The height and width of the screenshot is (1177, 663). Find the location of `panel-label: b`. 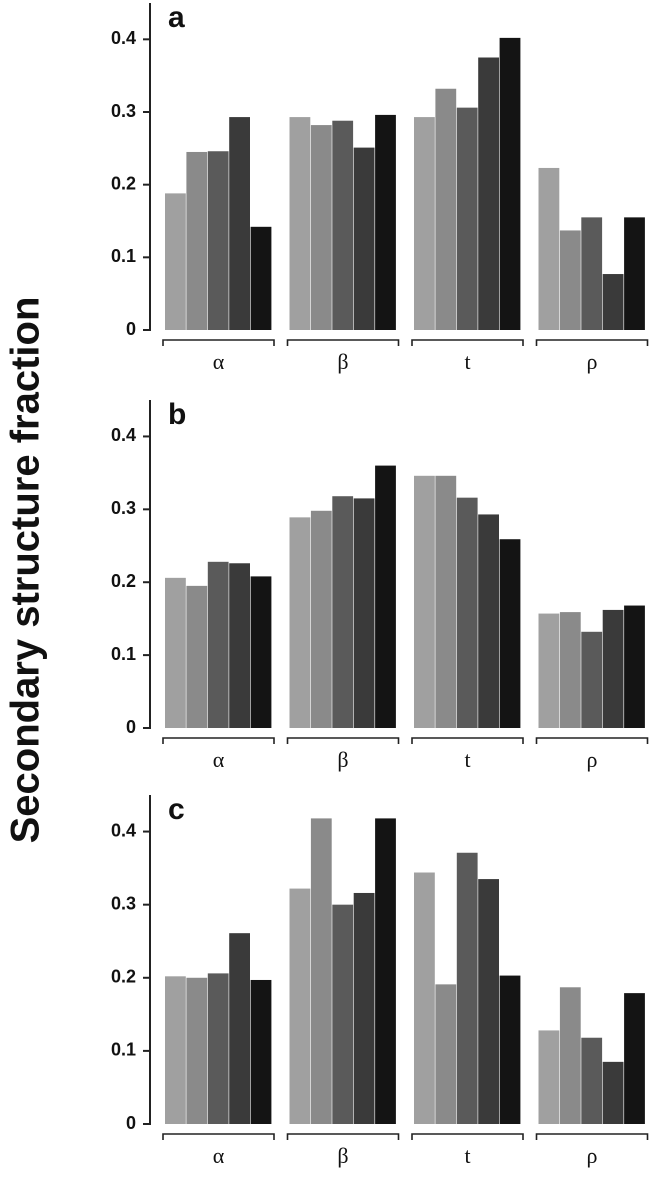

panel-label: b is located at coordinates (177, 414).